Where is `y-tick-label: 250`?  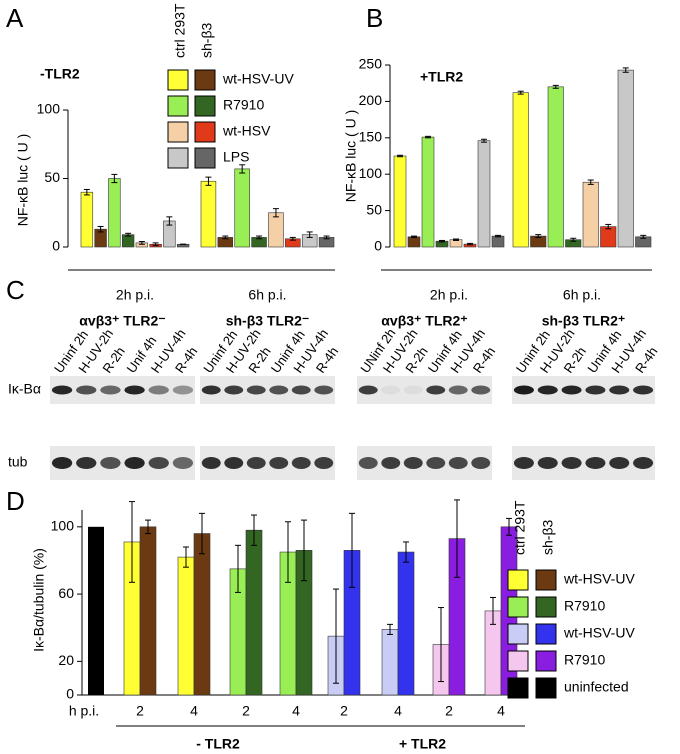
y-tick-label: 250 is located at coordinates (371, 64).